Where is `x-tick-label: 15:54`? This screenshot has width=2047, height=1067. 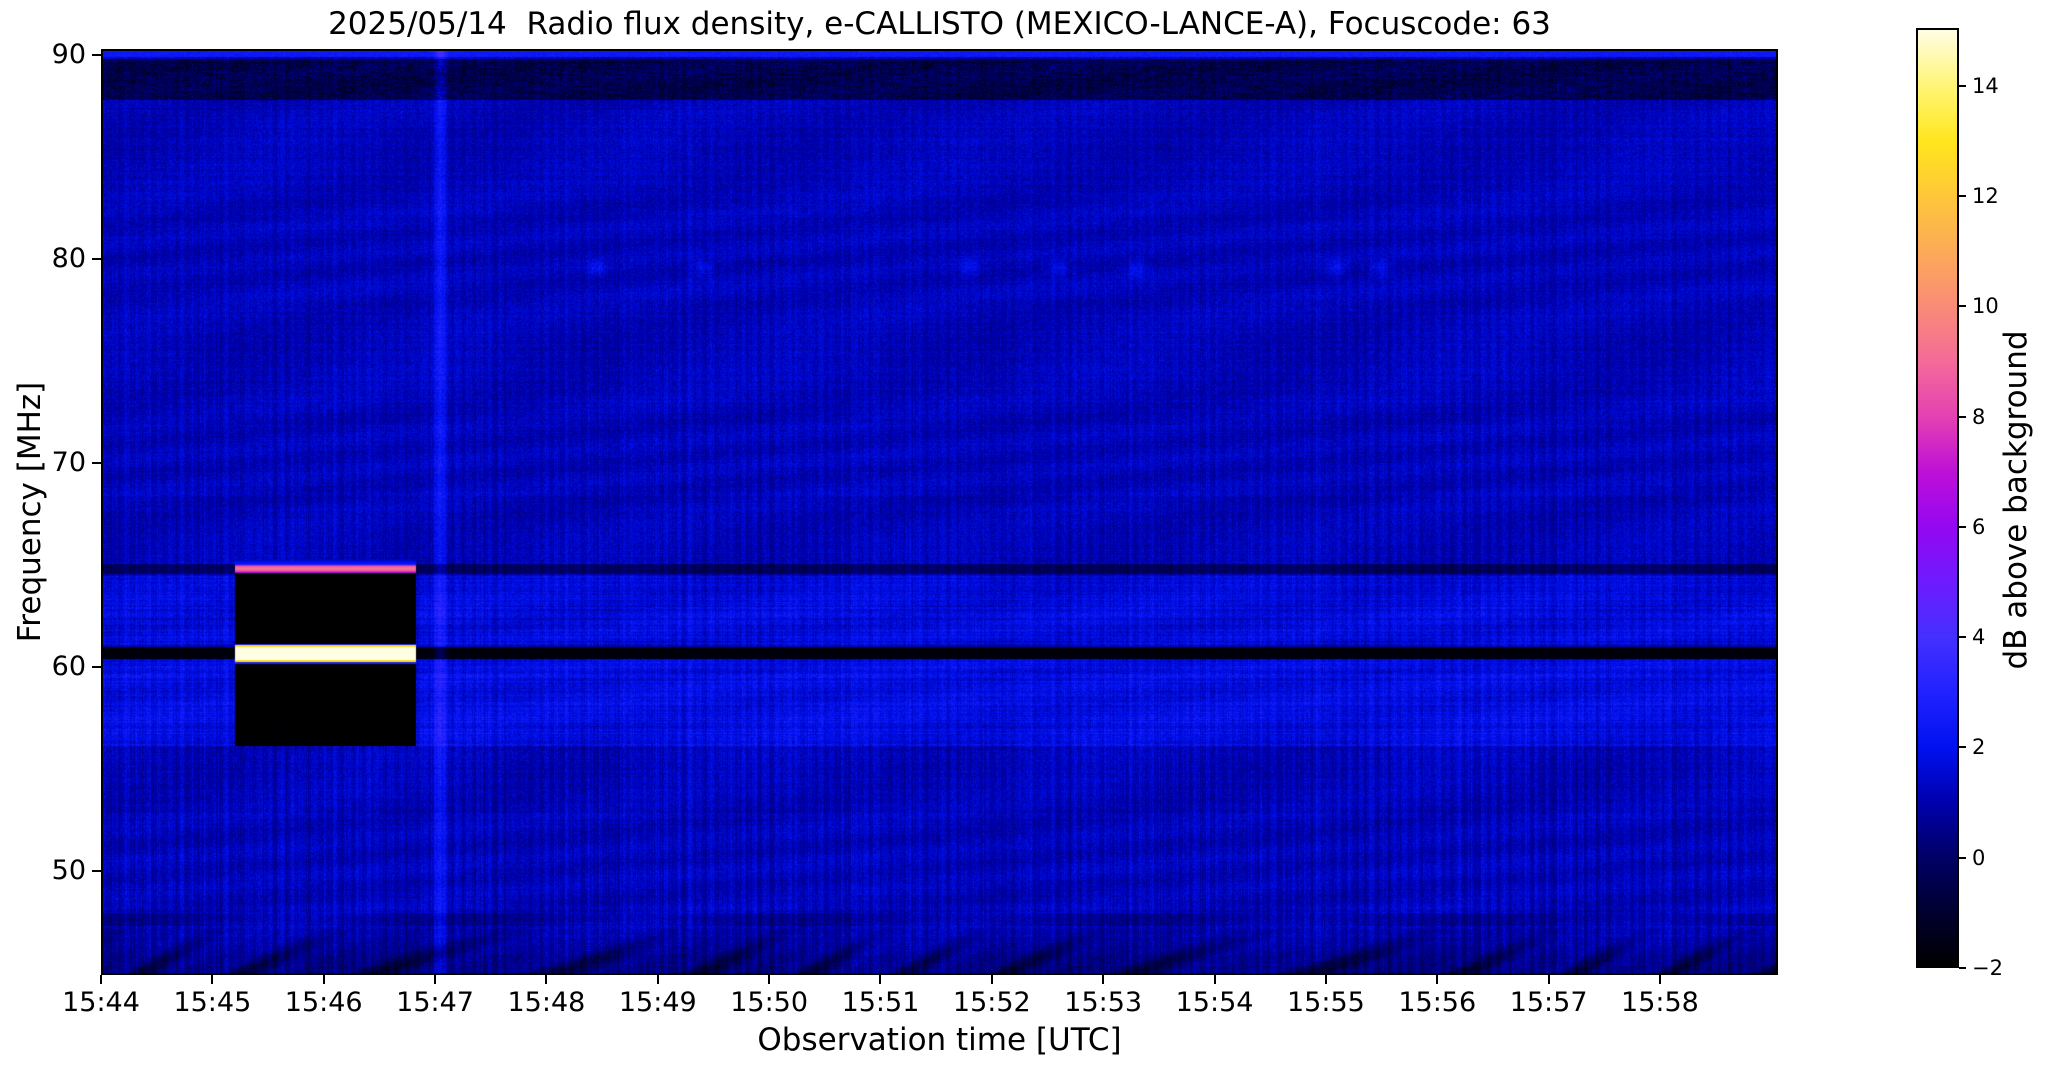
x-tick-label: 15:54 is located at coordinates (1214, 1002).